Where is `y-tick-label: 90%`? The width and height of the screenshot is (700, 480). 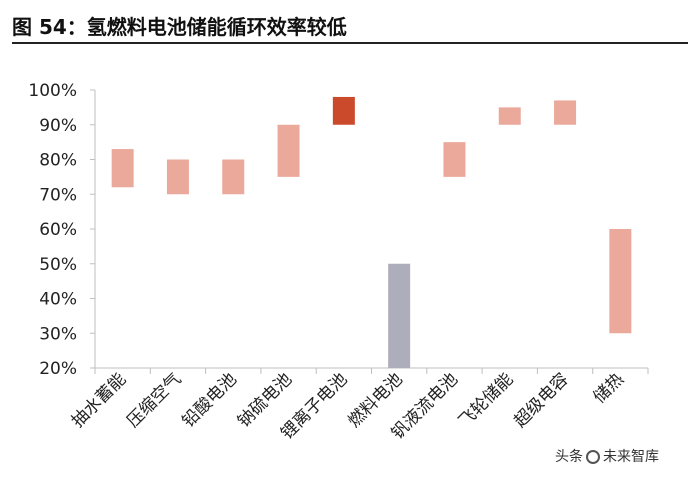 y-tick-label: 90% is located at coordinates (58, 126).